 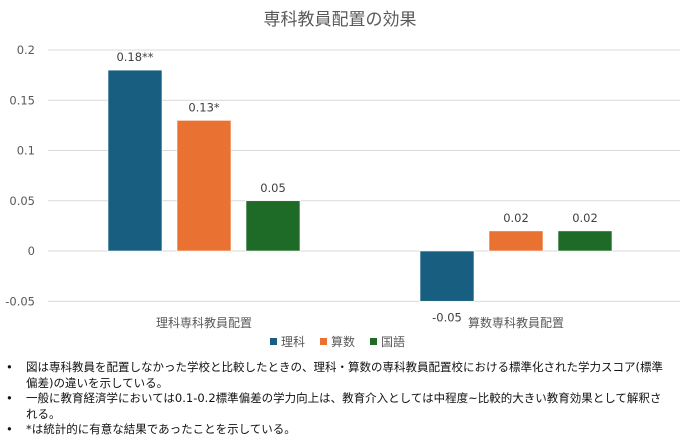 I want to click on data-label: 0.13*, so click(x=204, y=107).